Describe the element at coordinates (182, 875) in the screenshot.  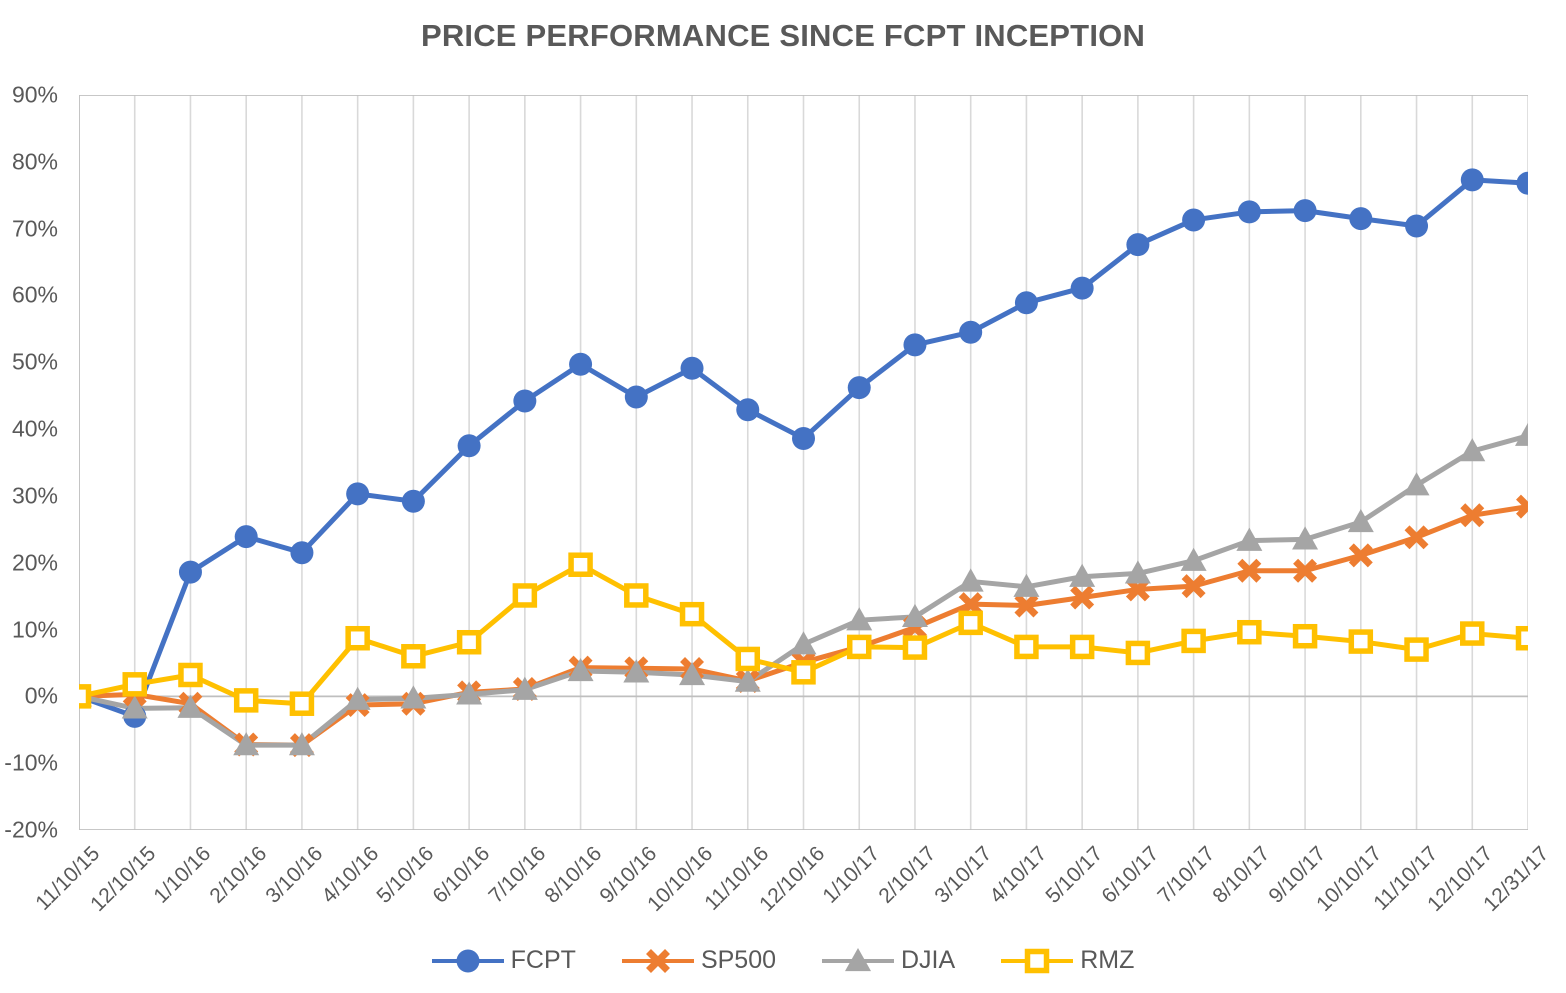
I see `x-axis-tick-label: 1/10/16` at that location.